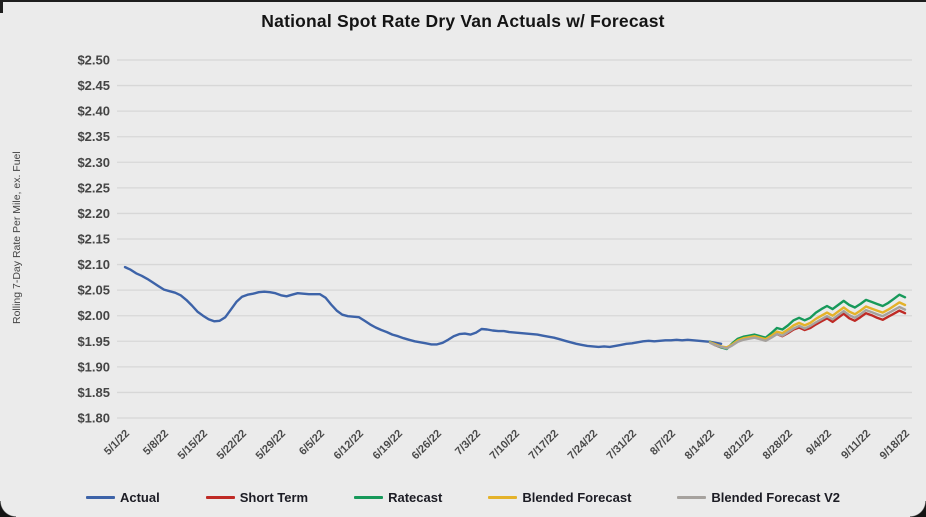 This screenshot has height=517, width=926. I want to click on x-tick-label: 6/12/22, so click(349, 445).